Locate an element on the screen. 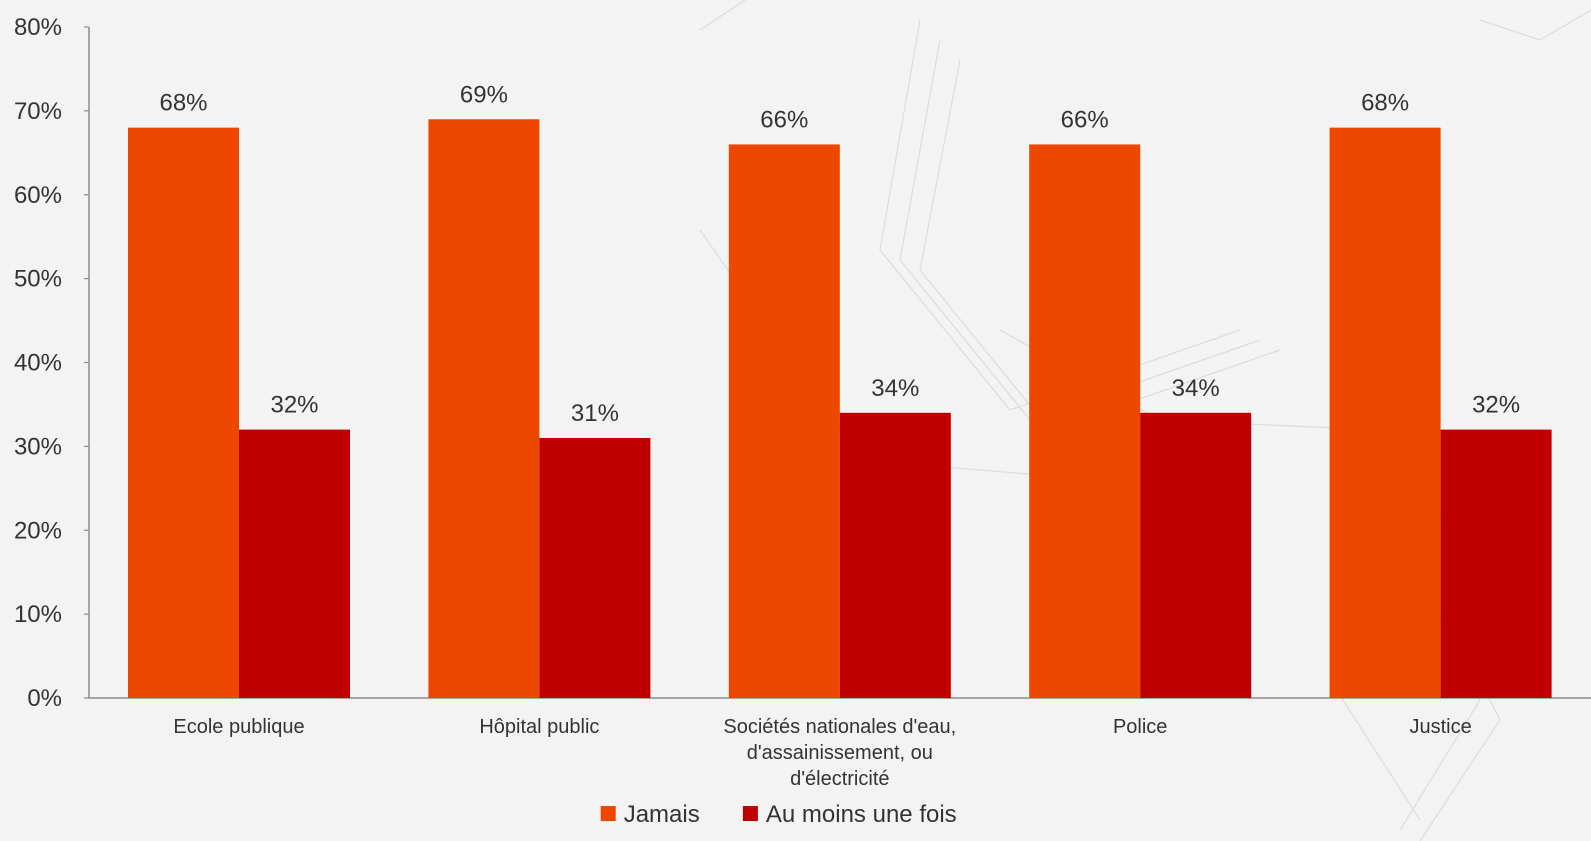 The height and width of the screenshot is (841, 1591). category-label: d'électricité is located at coordinates (839, 779).